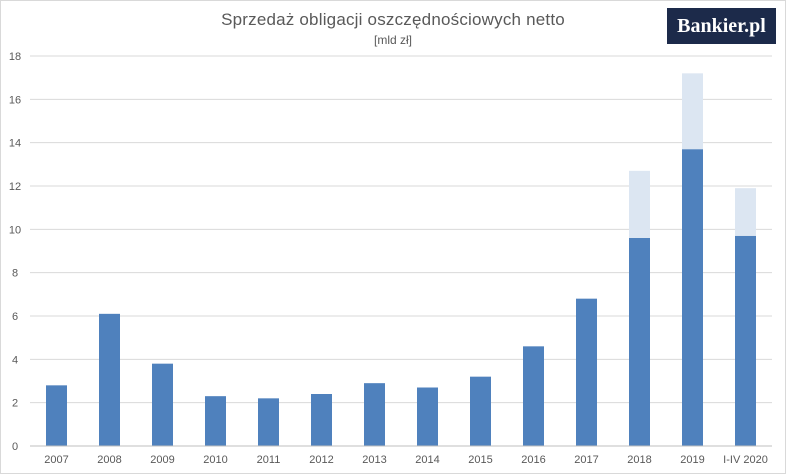 This screenshot has height=474, width=786. What do you see at coordinates (427, 416) in the screenshot?
I see `bar-2014-s1` at bounding box center [427, 416].